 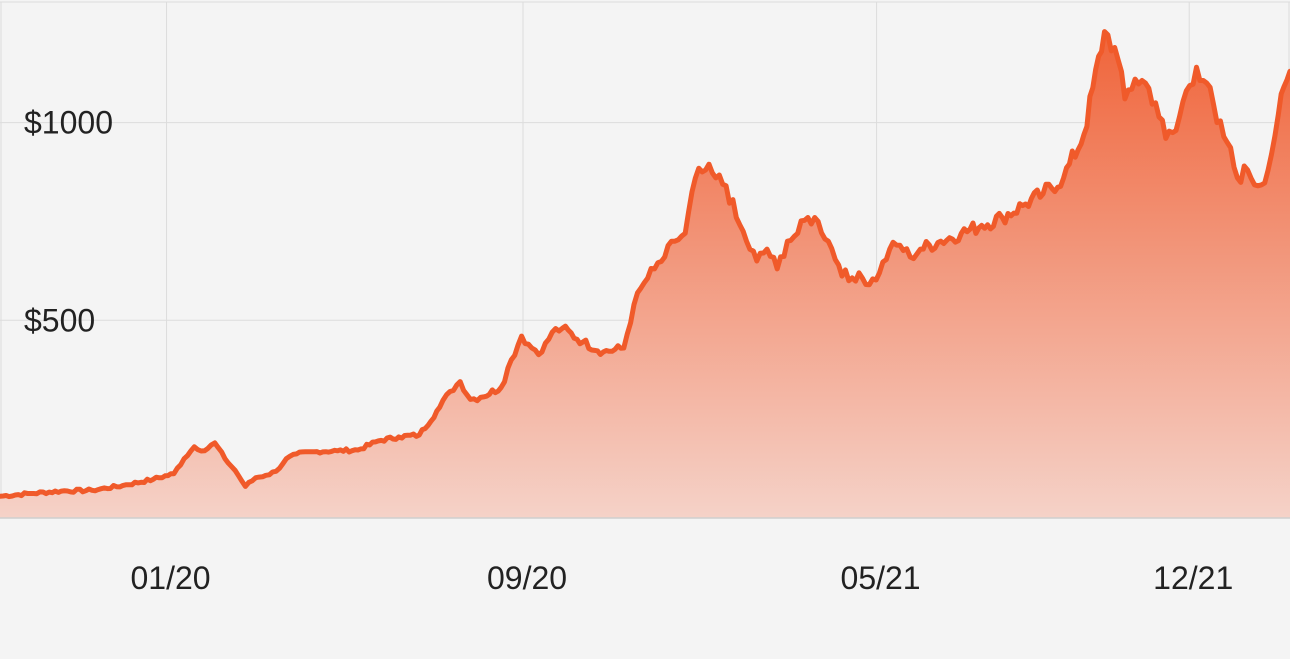 What do you see at coordinates (68, 222) in the screenshot?
I see `y-axis-labels: $500 $1000` at bounding box center [68, 222].